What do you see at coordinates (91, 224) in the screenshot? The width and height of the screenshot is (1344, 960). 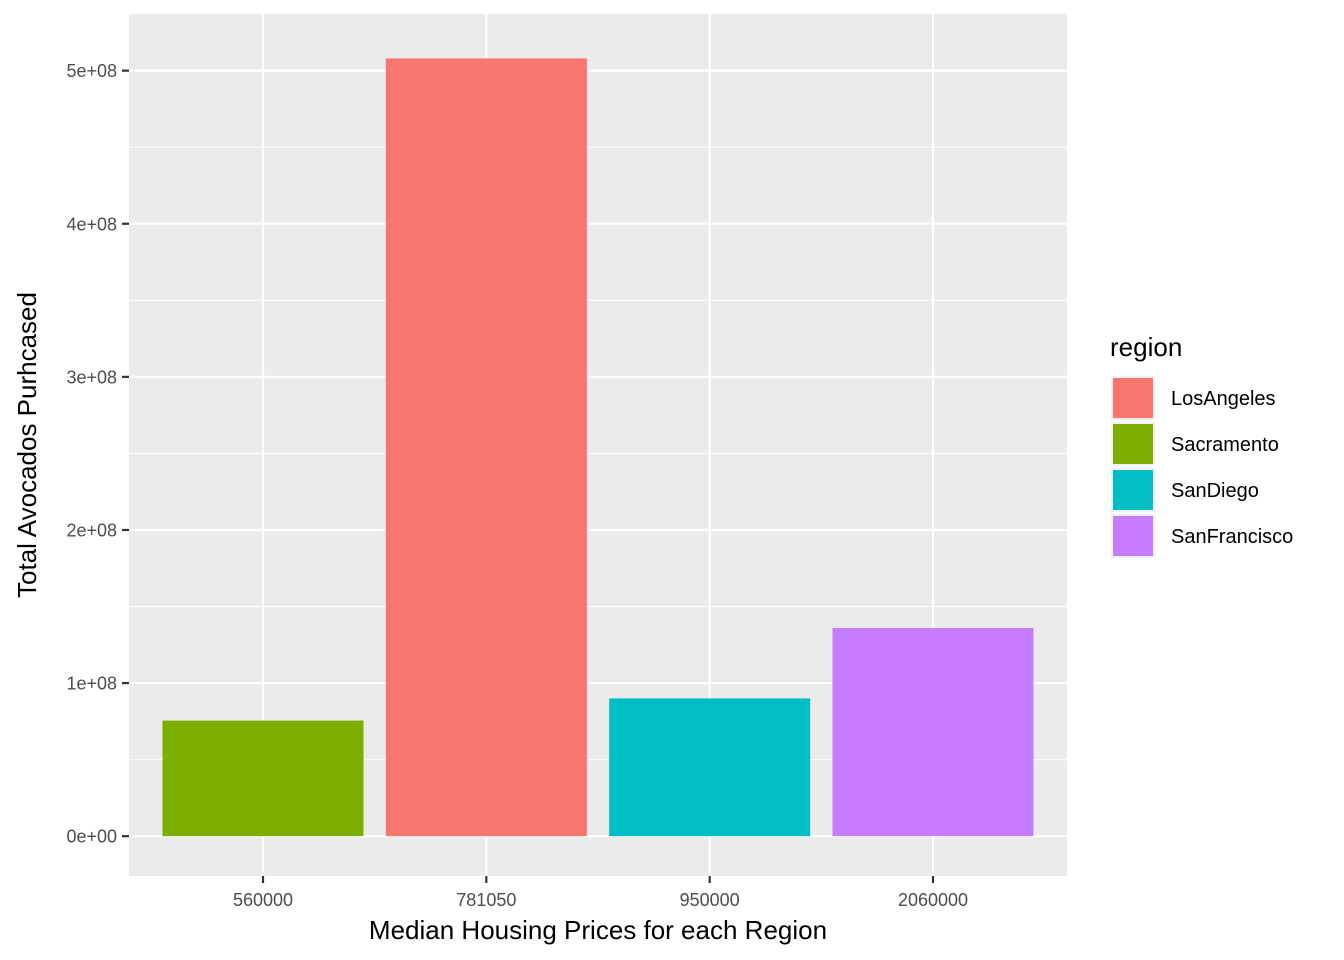 I see `y-tick-label: 4e+08` at bounding box center [91, 224].